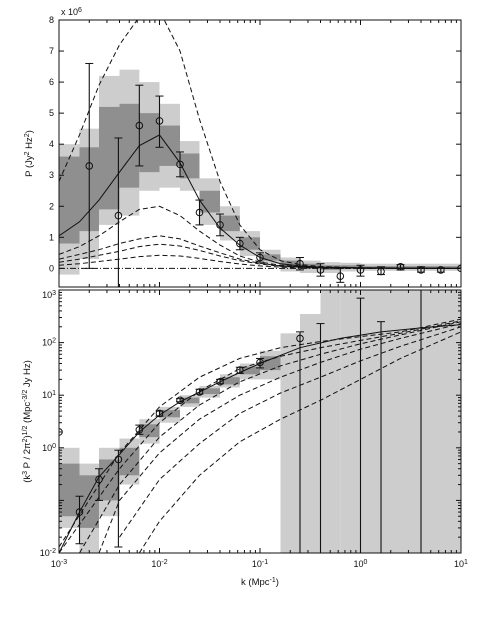 This screenshot has height=623, width=485. What do you see at coordinates (29, 144) in the screenshot?
I see `top-ylabel-part-2: Hz` at bounding box center [29, 144].